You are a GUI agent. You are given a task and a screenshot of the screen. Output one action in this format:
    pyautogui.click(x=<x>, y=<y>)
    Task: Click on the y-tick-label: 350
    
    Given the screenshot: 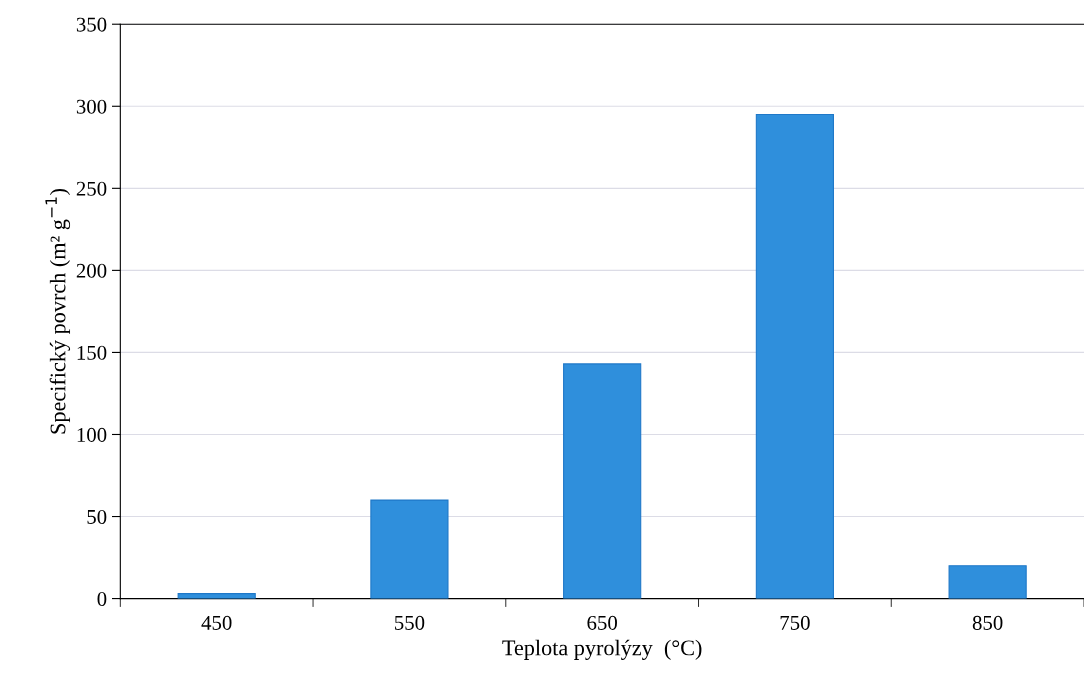 What is the action you would take?
    pyautogui.click(x=91, y=24)
    